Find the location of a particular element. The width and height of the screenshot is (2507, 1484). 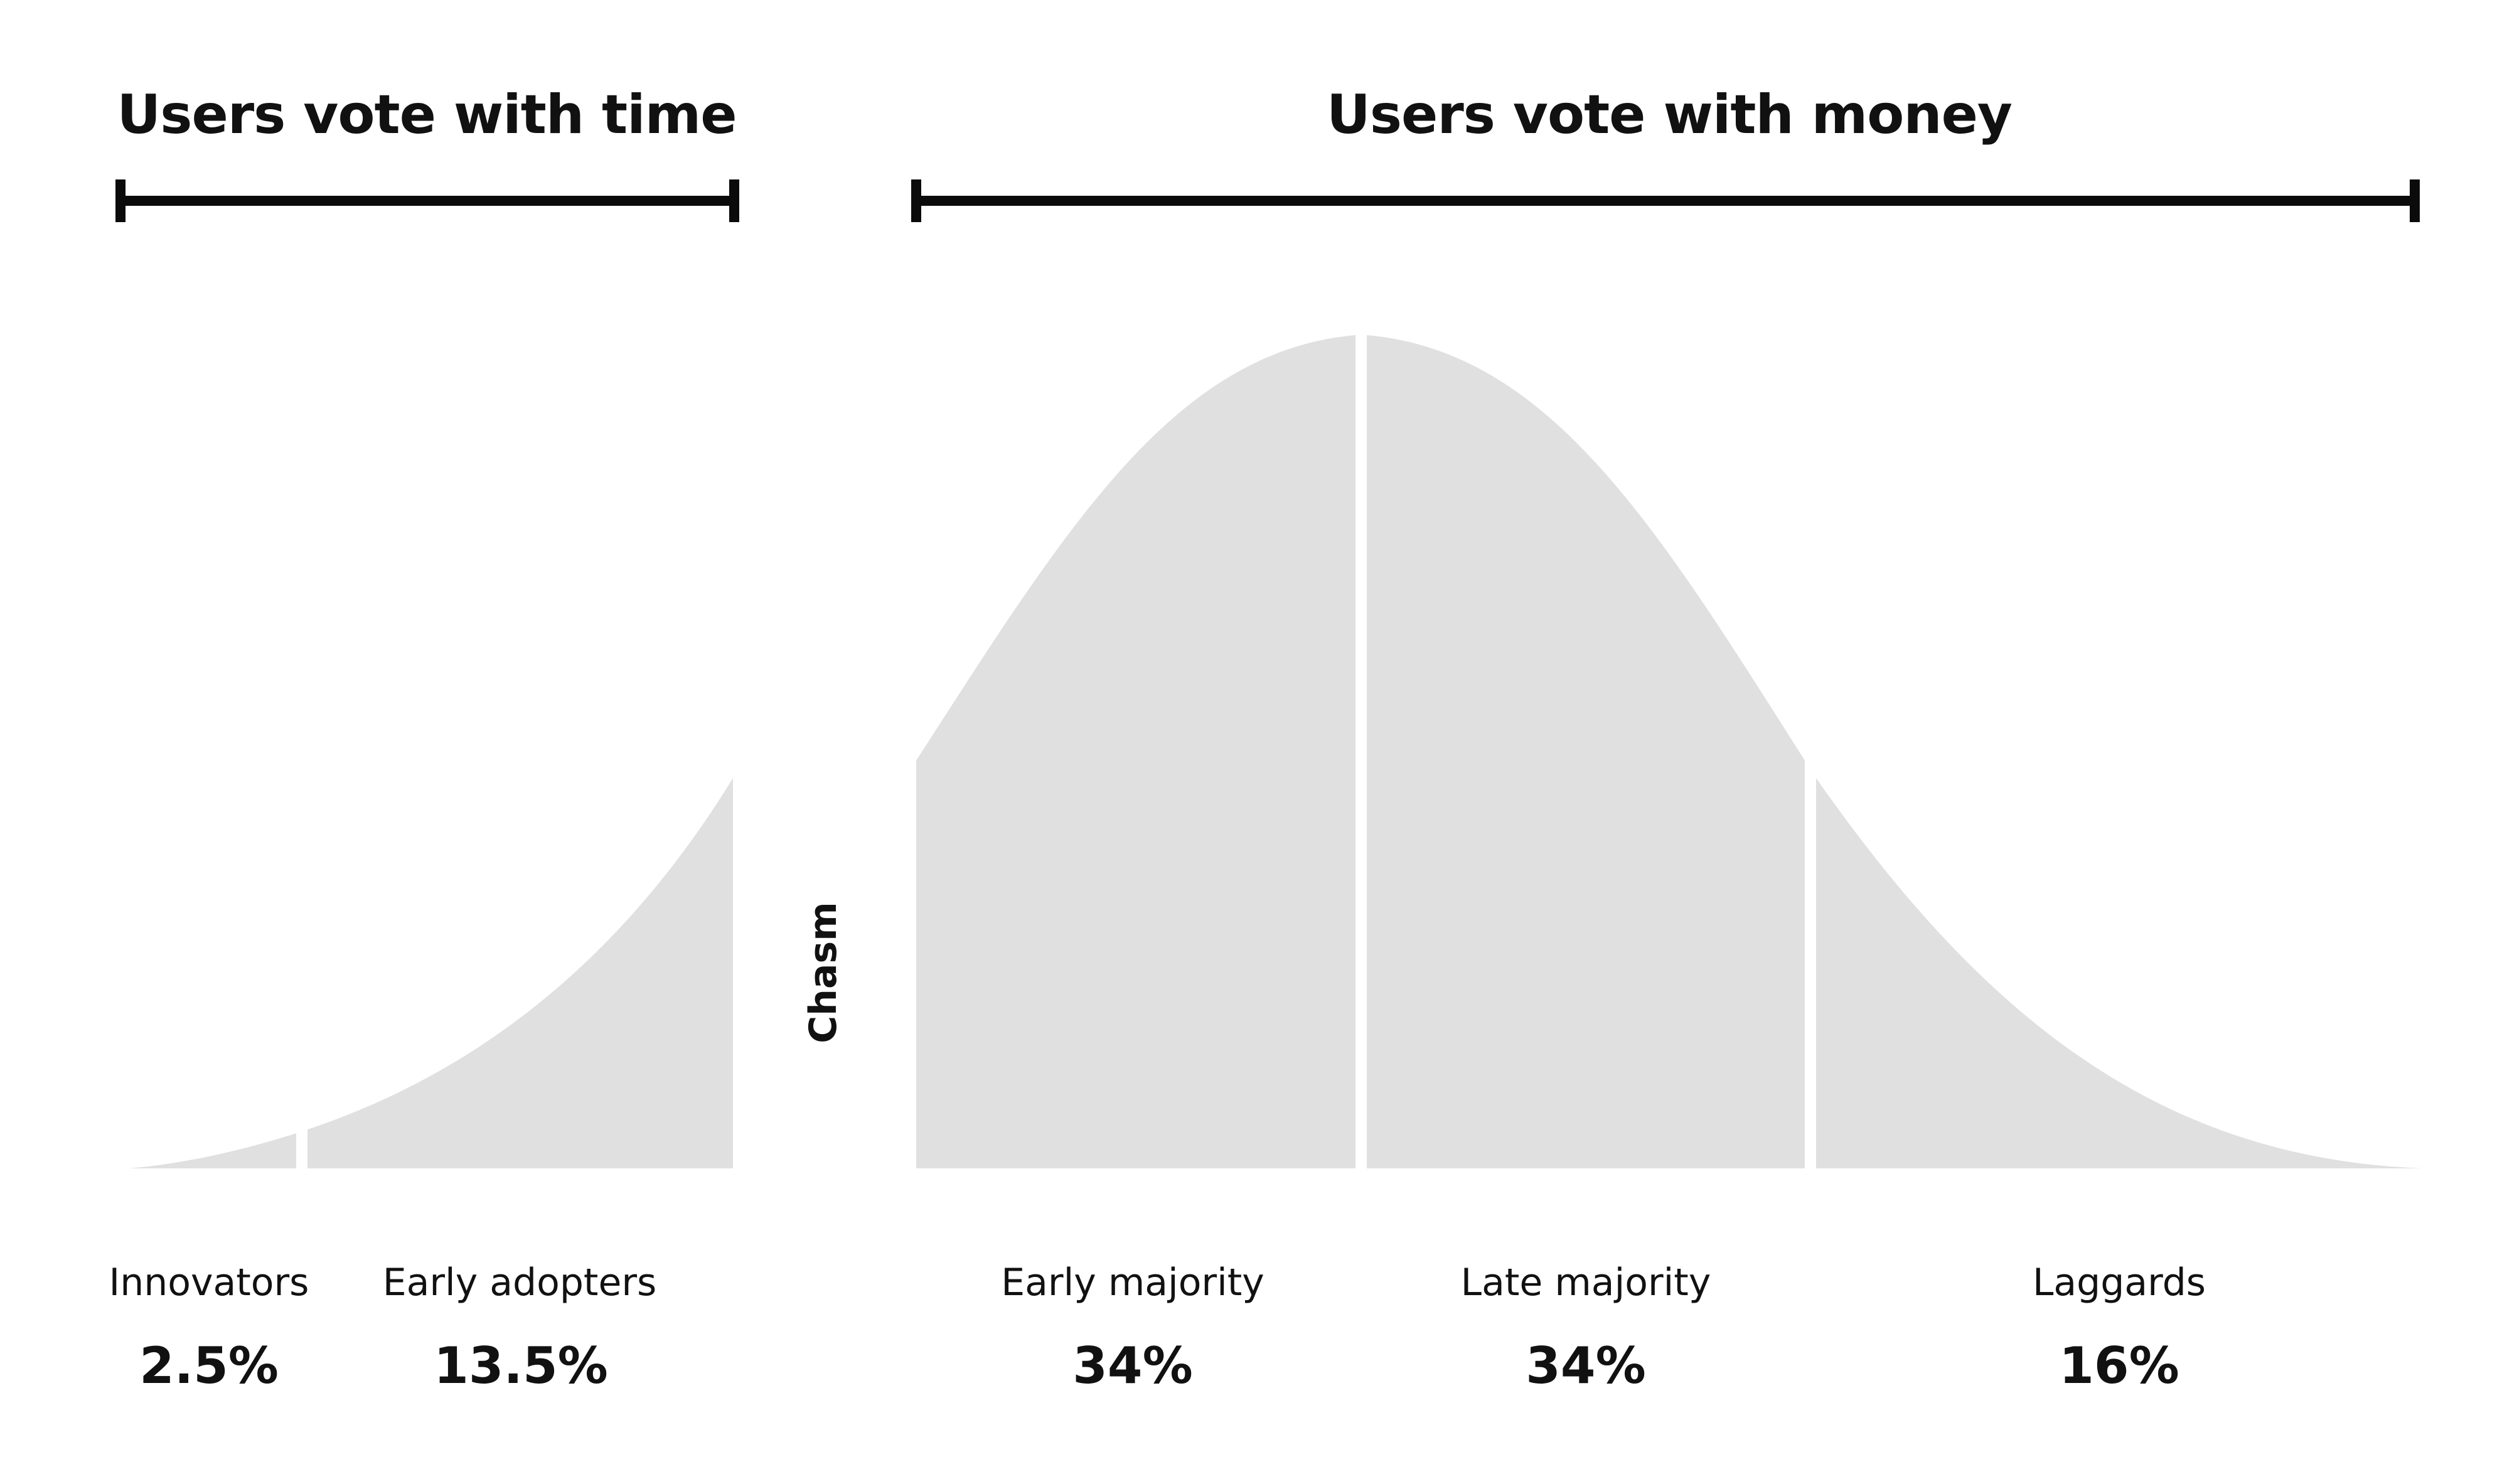

segment-percent-innovators: 2.5% is located at coordinates (209, 1366).